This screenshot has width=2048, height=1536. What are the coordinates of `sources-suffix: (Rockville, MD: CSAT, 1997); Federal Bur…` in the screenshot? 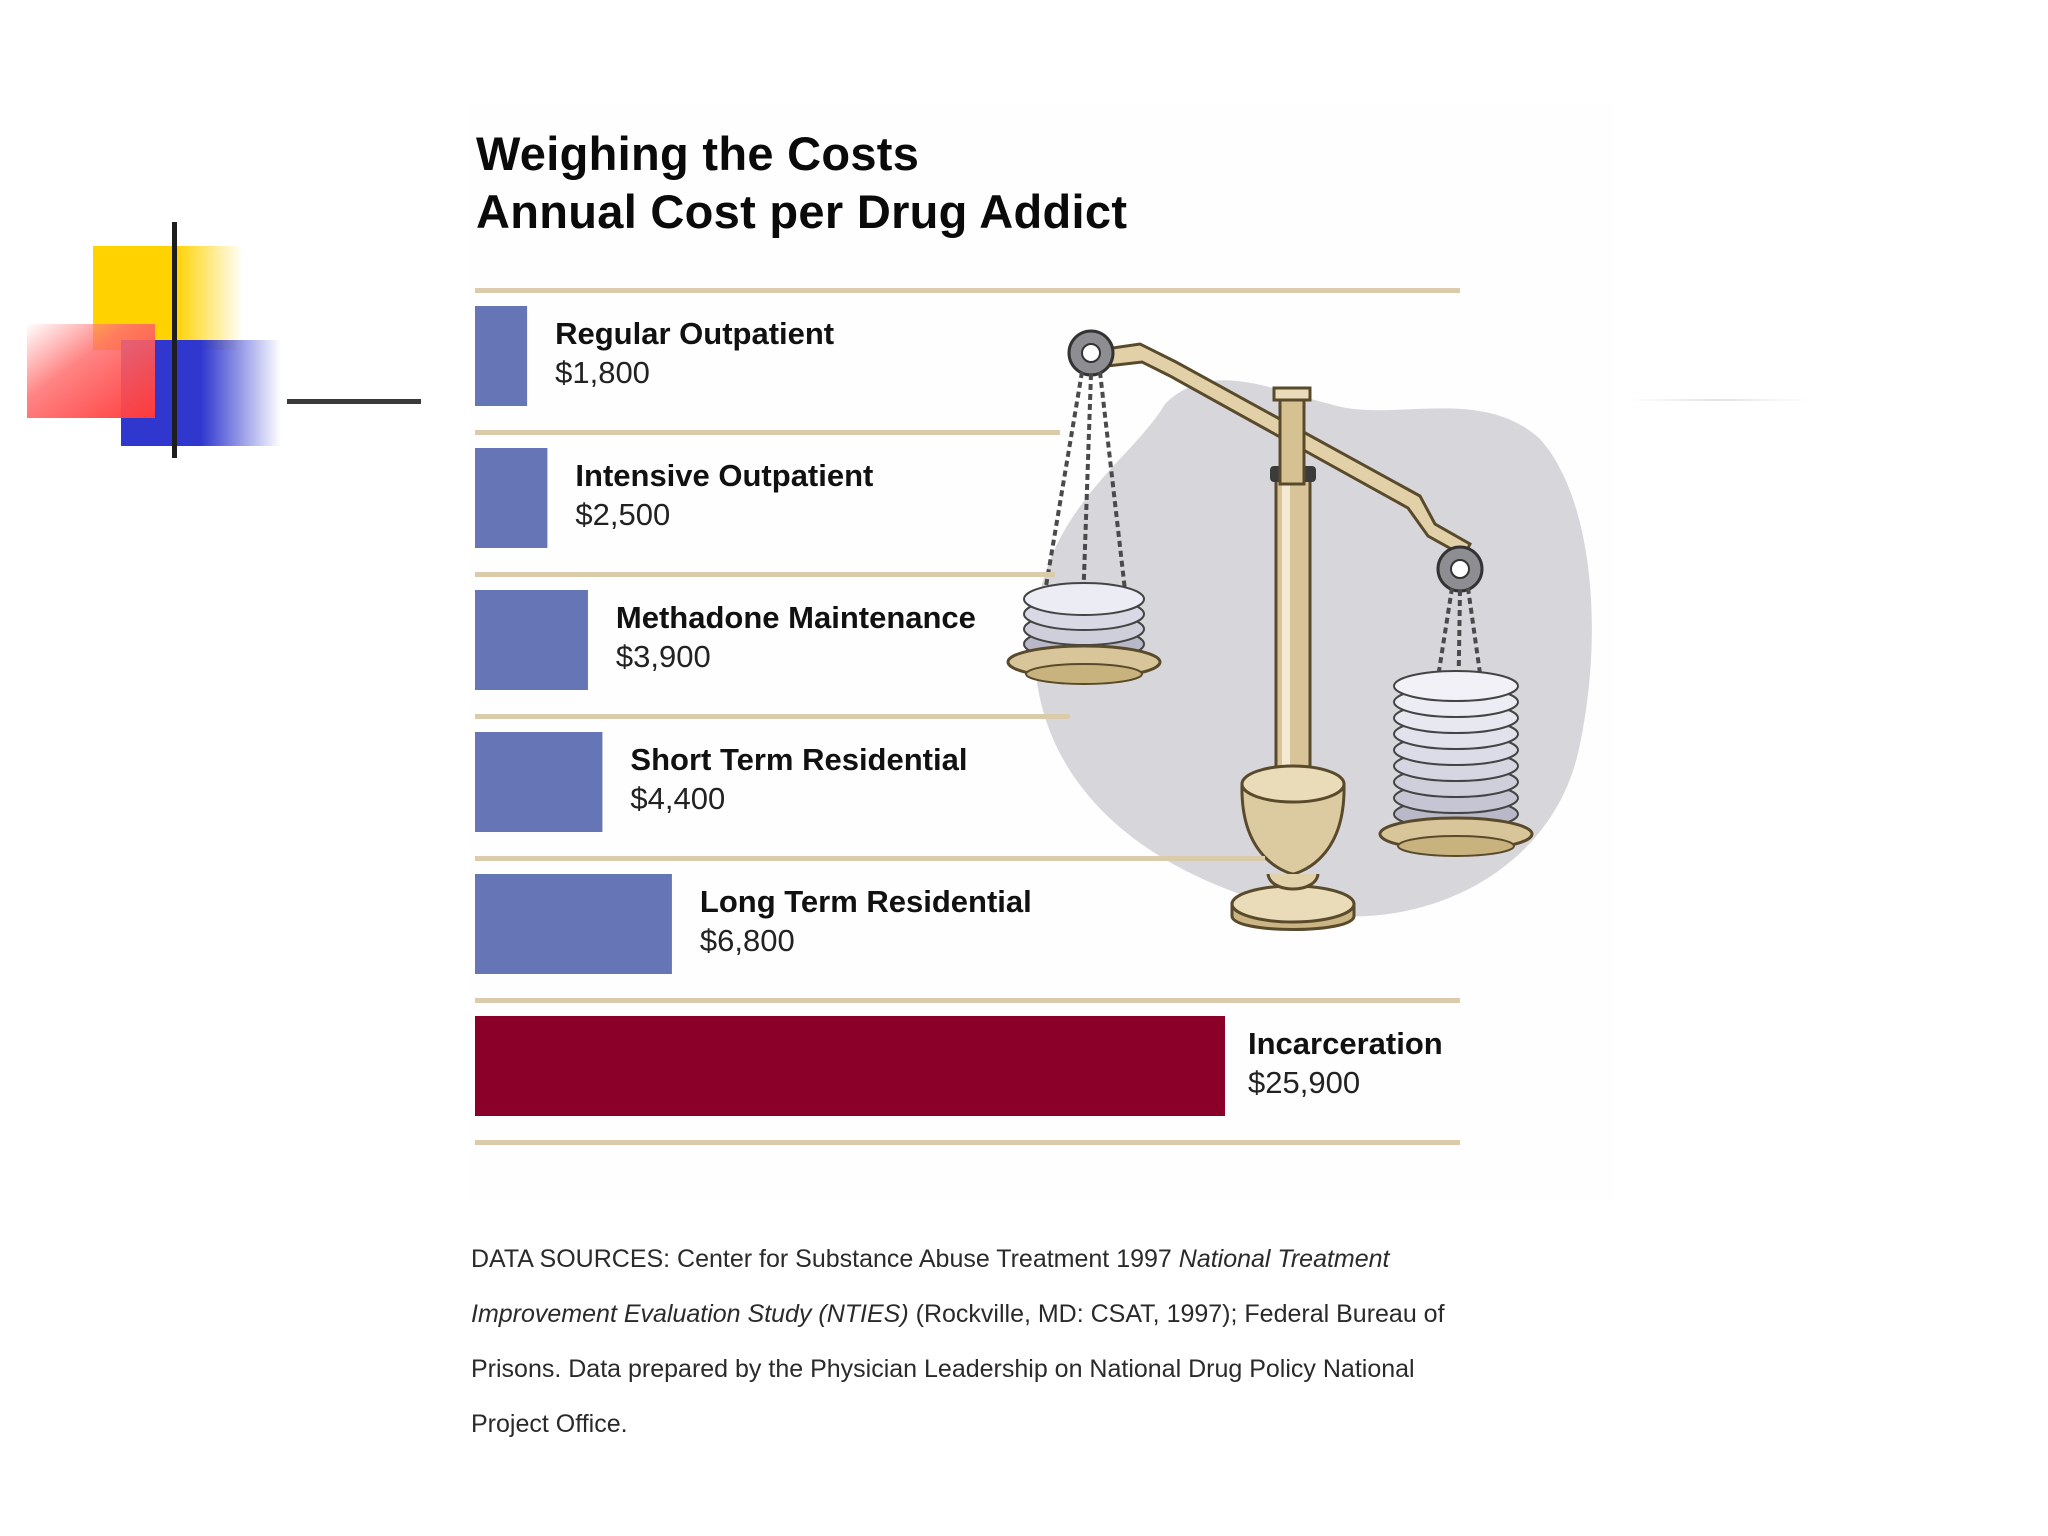 It's located at (958, 1369).